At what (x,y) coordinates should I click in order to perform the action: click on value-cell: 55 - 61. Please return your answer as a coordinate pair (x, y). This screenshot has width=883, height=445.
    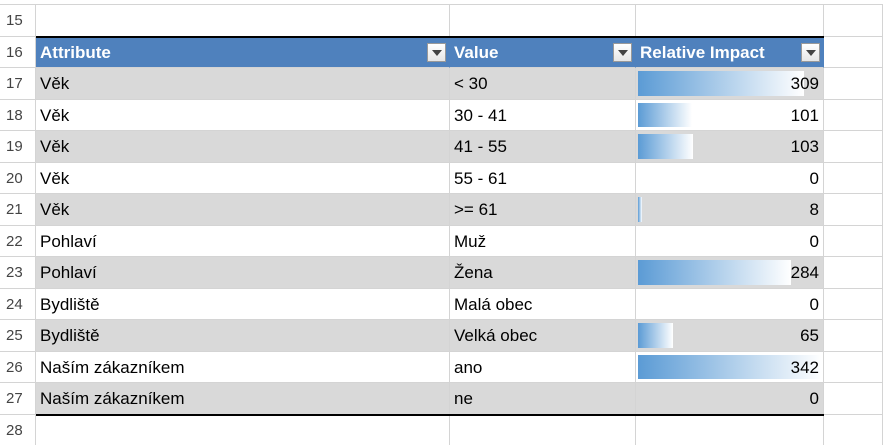
    Looking at the image, I should click on (543, 178).